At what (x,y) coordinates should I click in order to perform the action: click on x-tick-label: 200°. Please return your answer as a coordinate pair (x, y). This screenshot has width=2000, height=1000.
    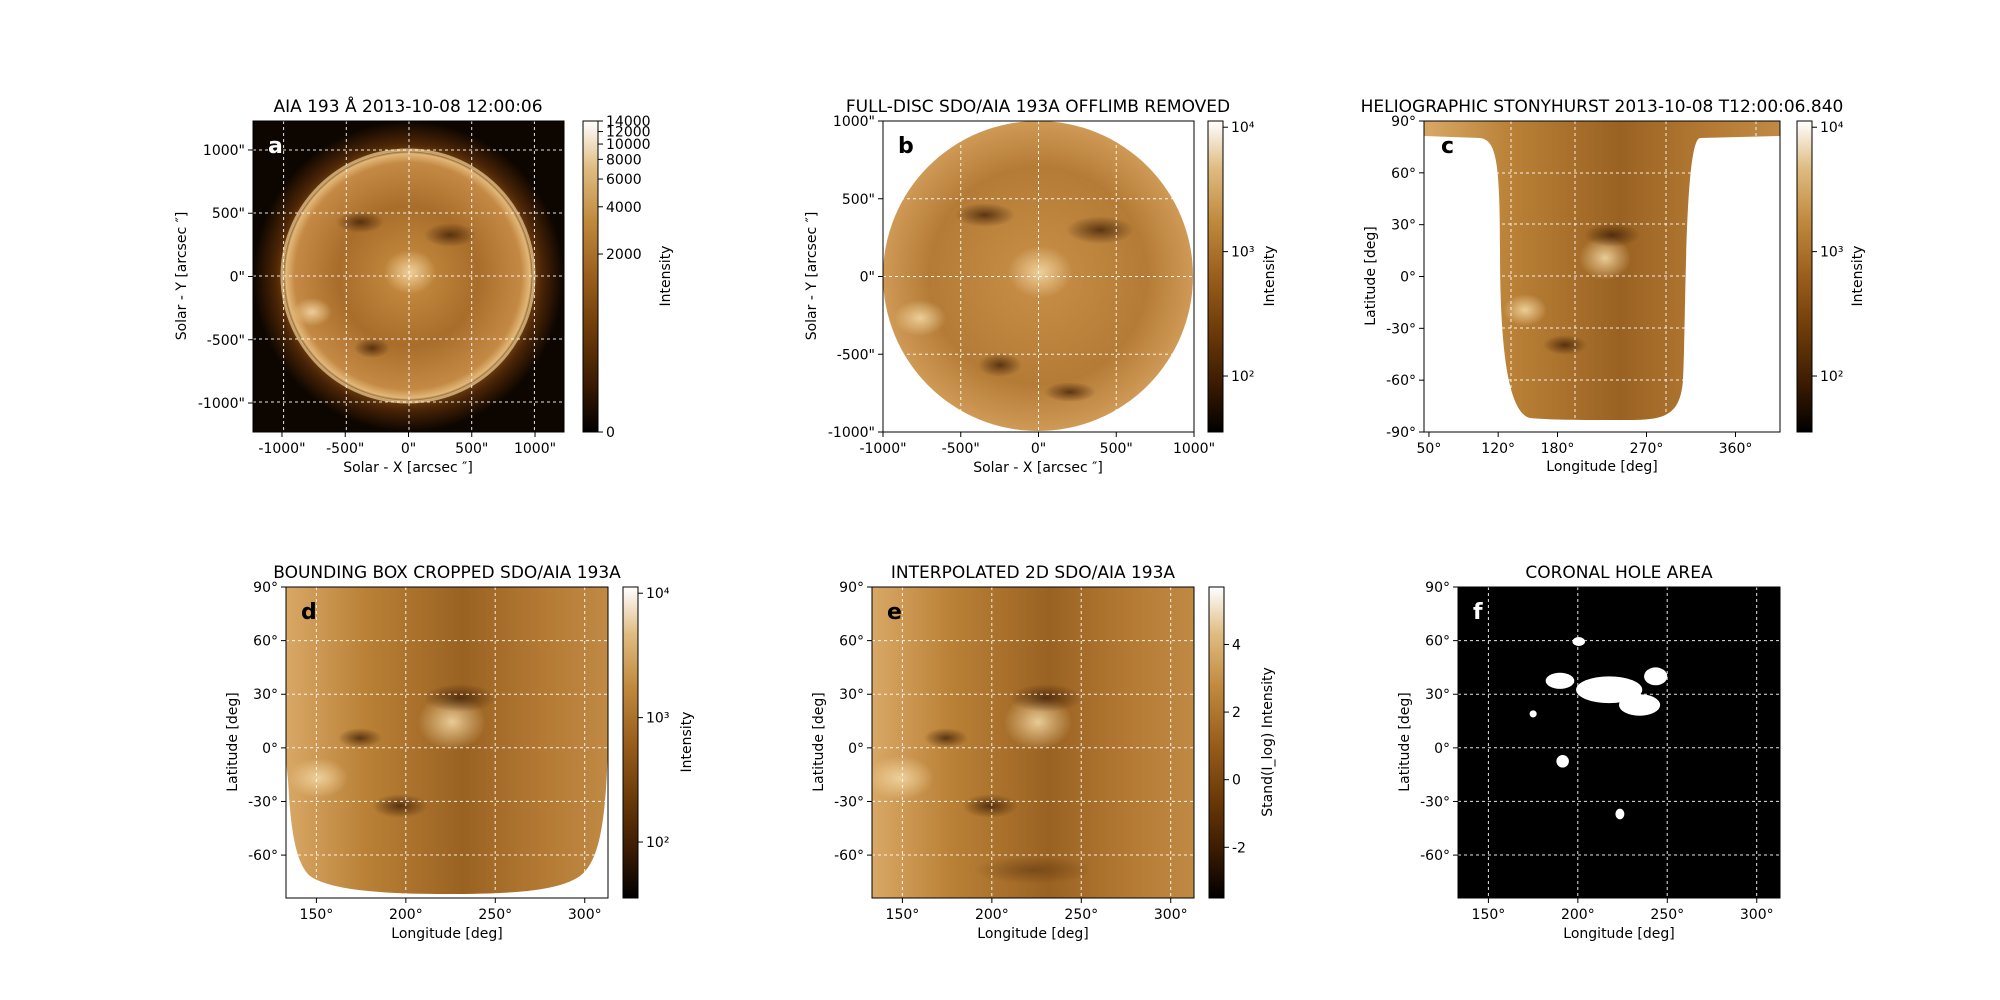
    Looking at the image, I should click on (1578, 915).